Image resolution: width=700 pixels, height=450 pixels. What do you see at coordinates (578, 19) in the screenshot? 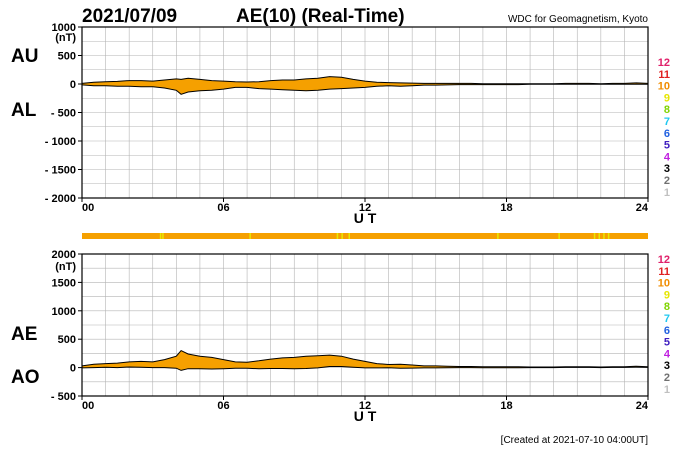
I see `source-label: WDC for Geomagnetism, Kyoto` at bounding box center [578, 19].